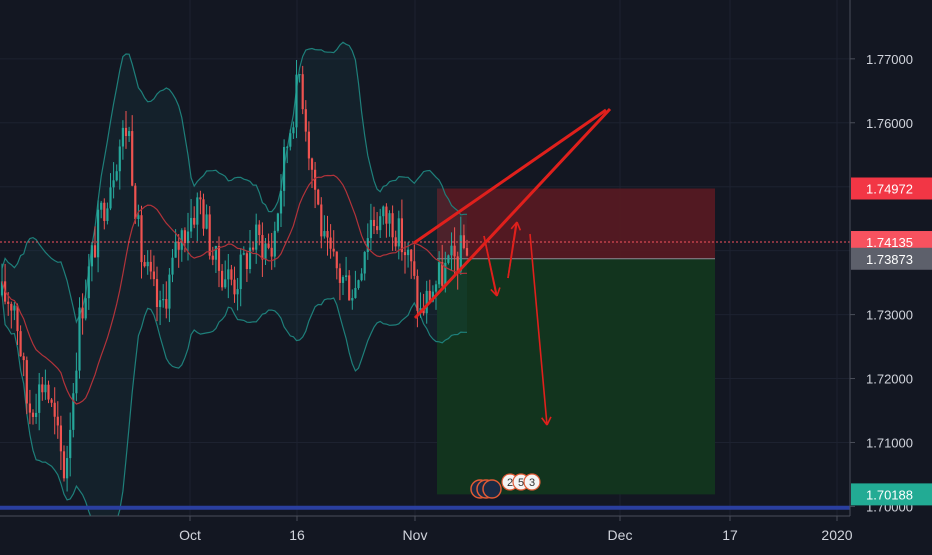 The width and height of the screenshot is (932, 555). Describe the element at coordinates (510, 176) in the screenshot. I see `wedge-upper-line` at that location.